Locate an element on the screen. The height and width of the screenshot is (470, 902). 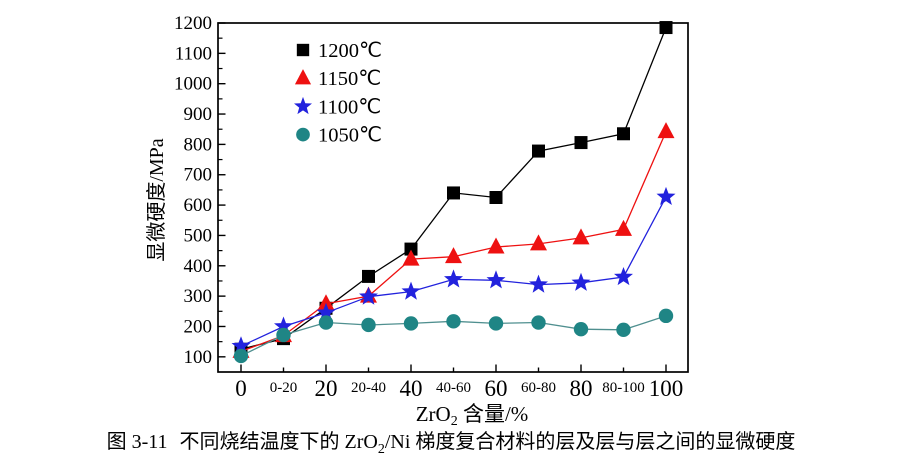
y-tick-label: 1200 is located at coordinates (193, 23).